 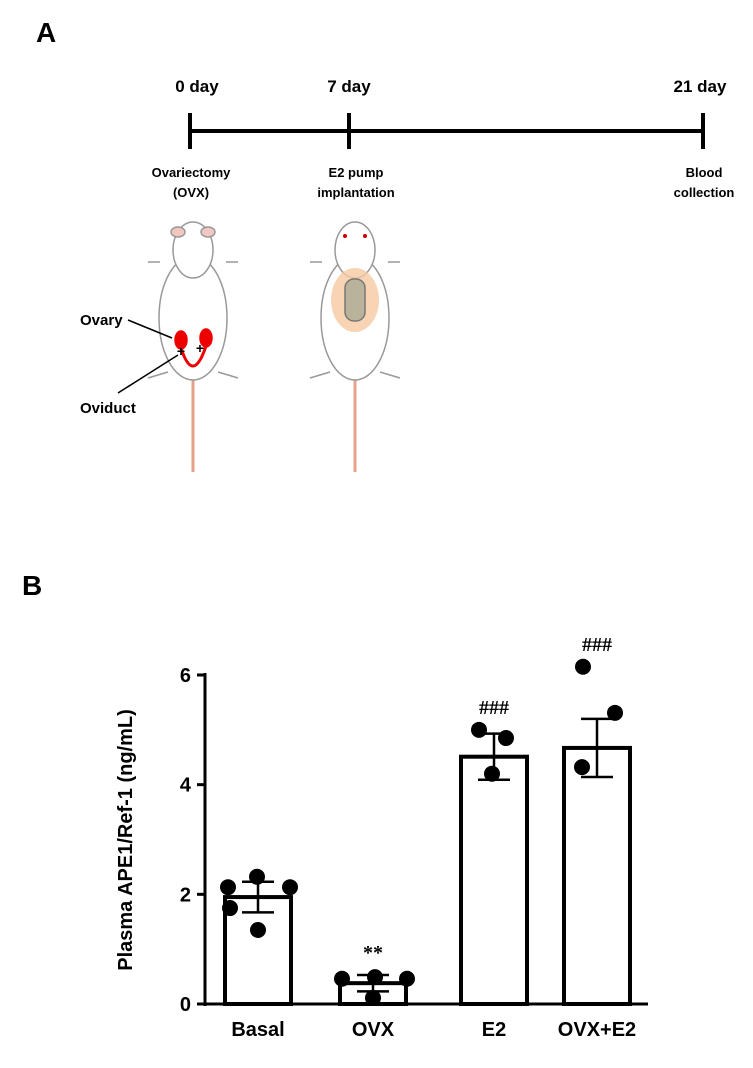 What do you see at coordinates (186, 786) in the screenshot?
I see `y-tick-label: 4` at bounding box center [186, 786].